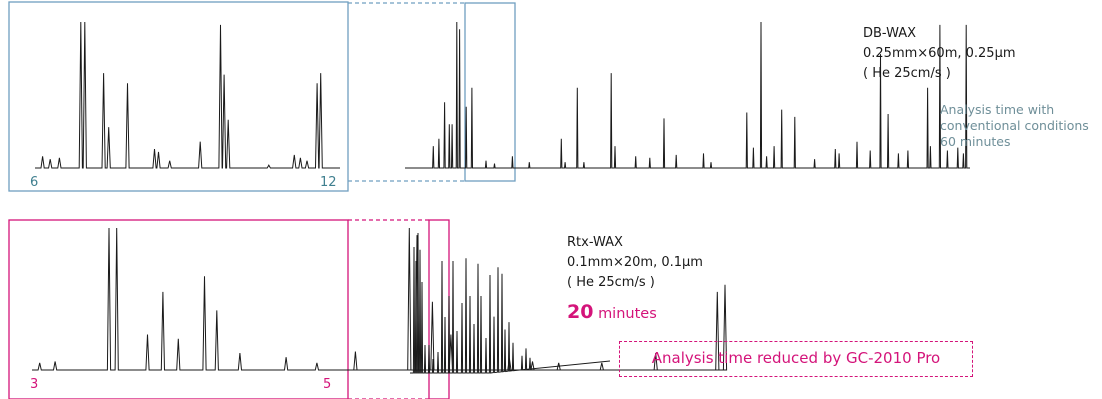 Image resolution: width=1102 pixels, height=399 pixels. I want to click on top-zoom-axis-start: 6, so click(34, 182).